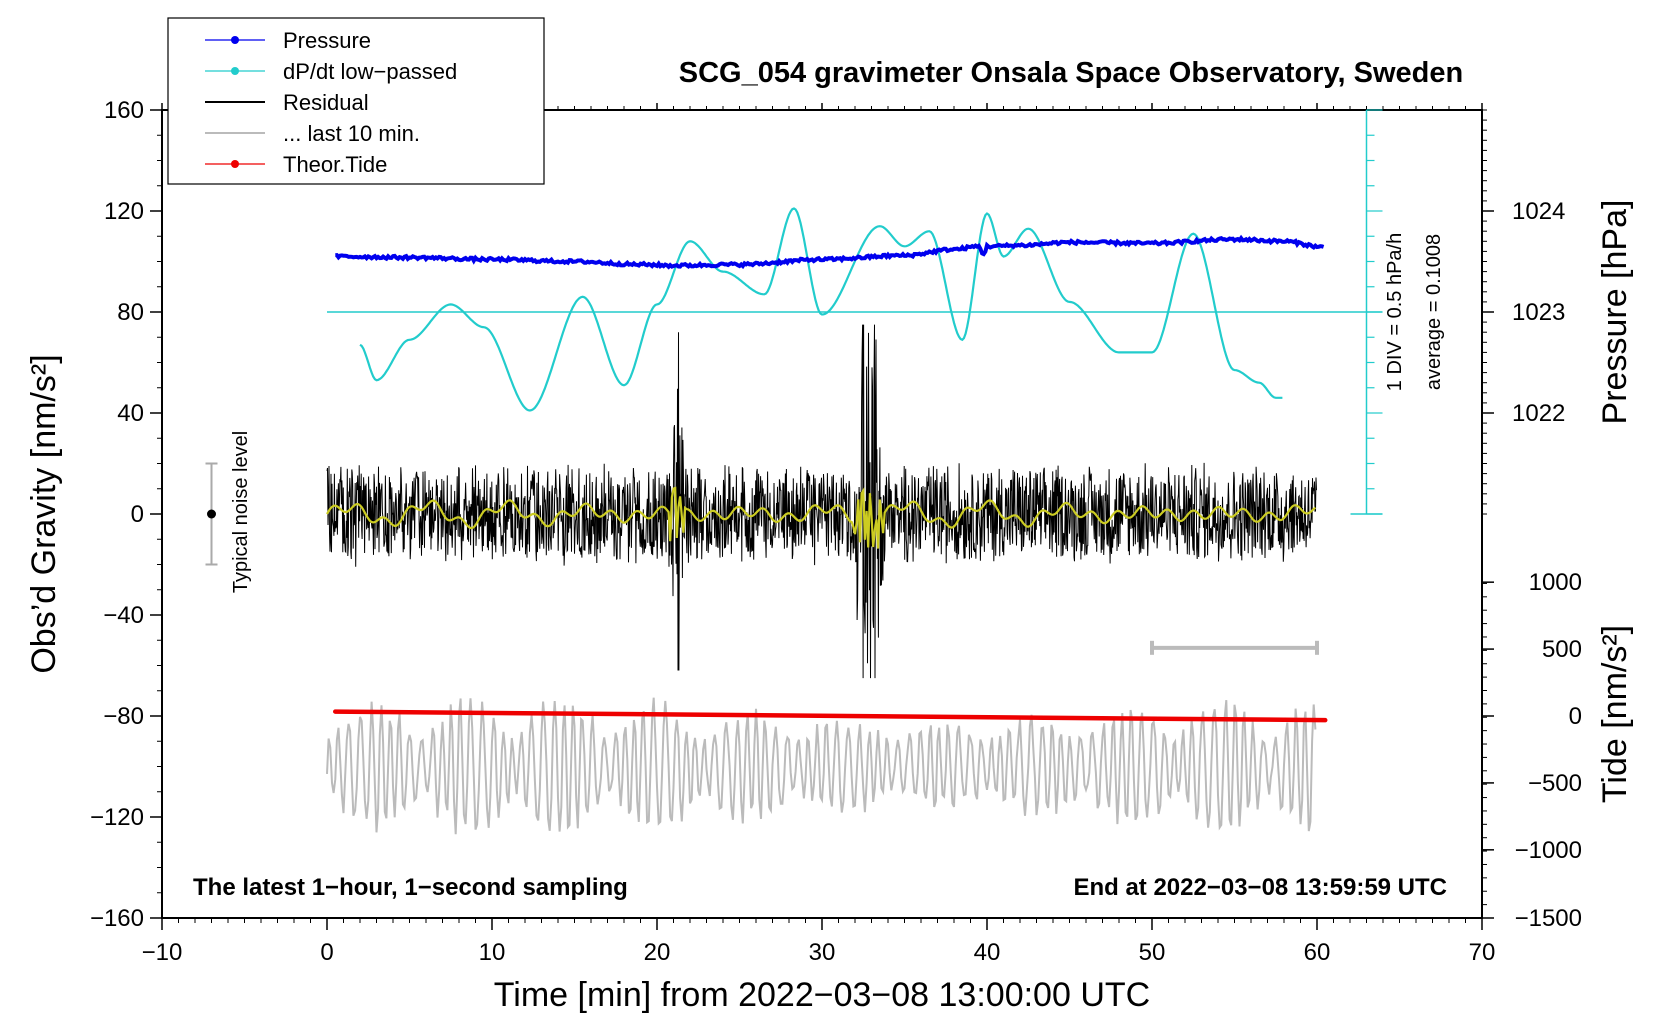 This screenshot has width=1660, height=1025. Describe the element at coordinates (822, 952) in the screenshot. I see `x-tick-label: 30` at that location.